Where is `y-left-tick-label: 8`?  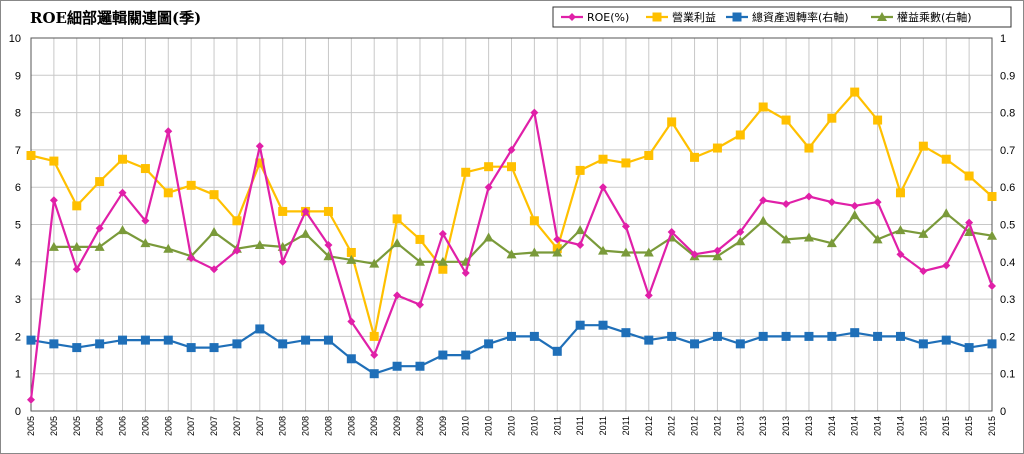 y-left-tick-label: 8 is located at coordinates (18, 114).